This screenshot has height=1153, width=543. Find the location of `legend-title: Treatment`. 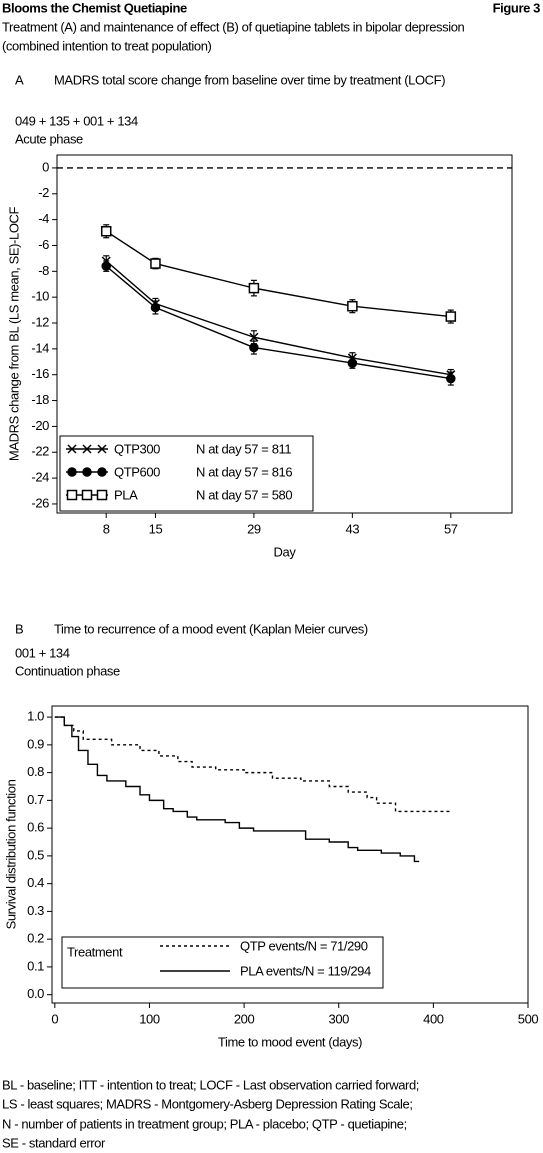

legend-title: Treatment is located at coordinates (95, 951).